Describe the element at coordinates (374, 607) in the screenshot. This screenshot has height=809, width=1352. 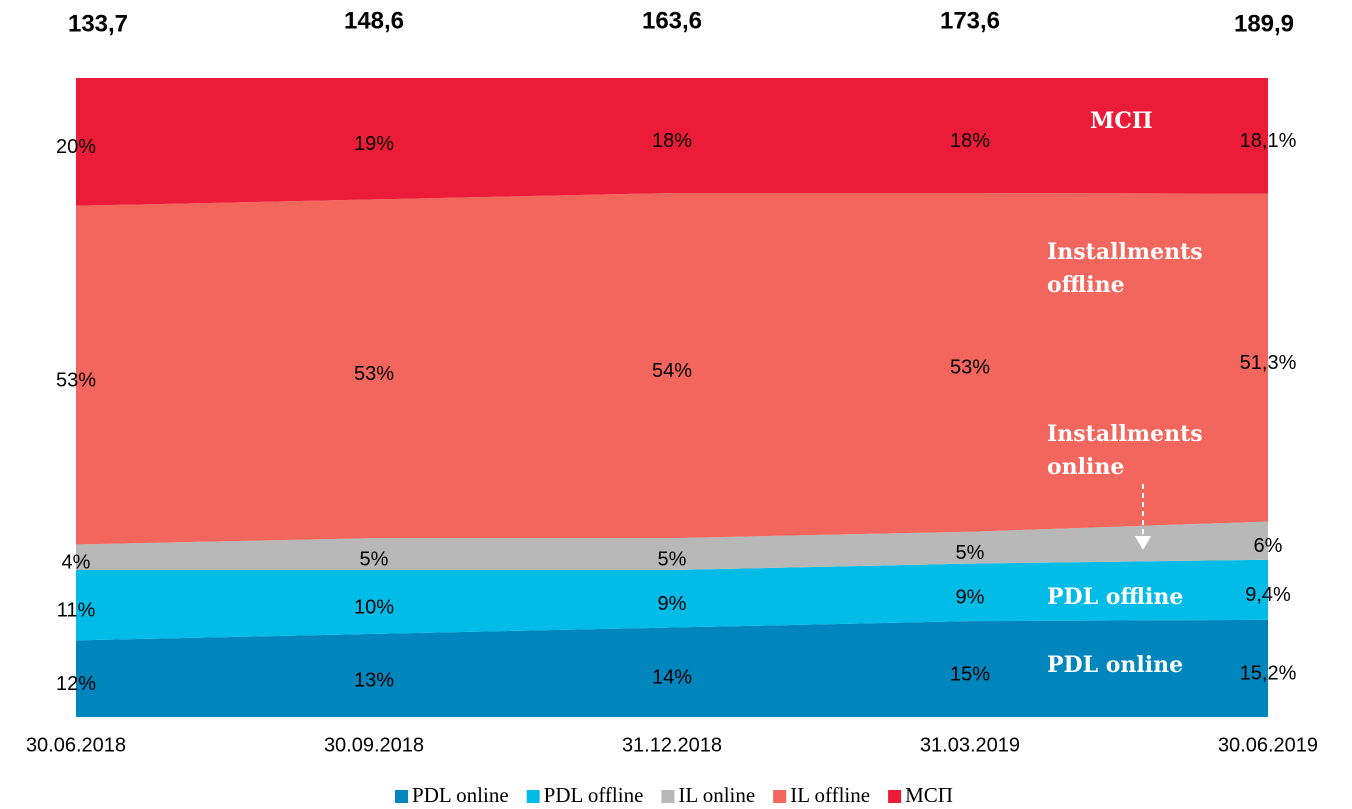
I see `data-label: 10%` at that location.